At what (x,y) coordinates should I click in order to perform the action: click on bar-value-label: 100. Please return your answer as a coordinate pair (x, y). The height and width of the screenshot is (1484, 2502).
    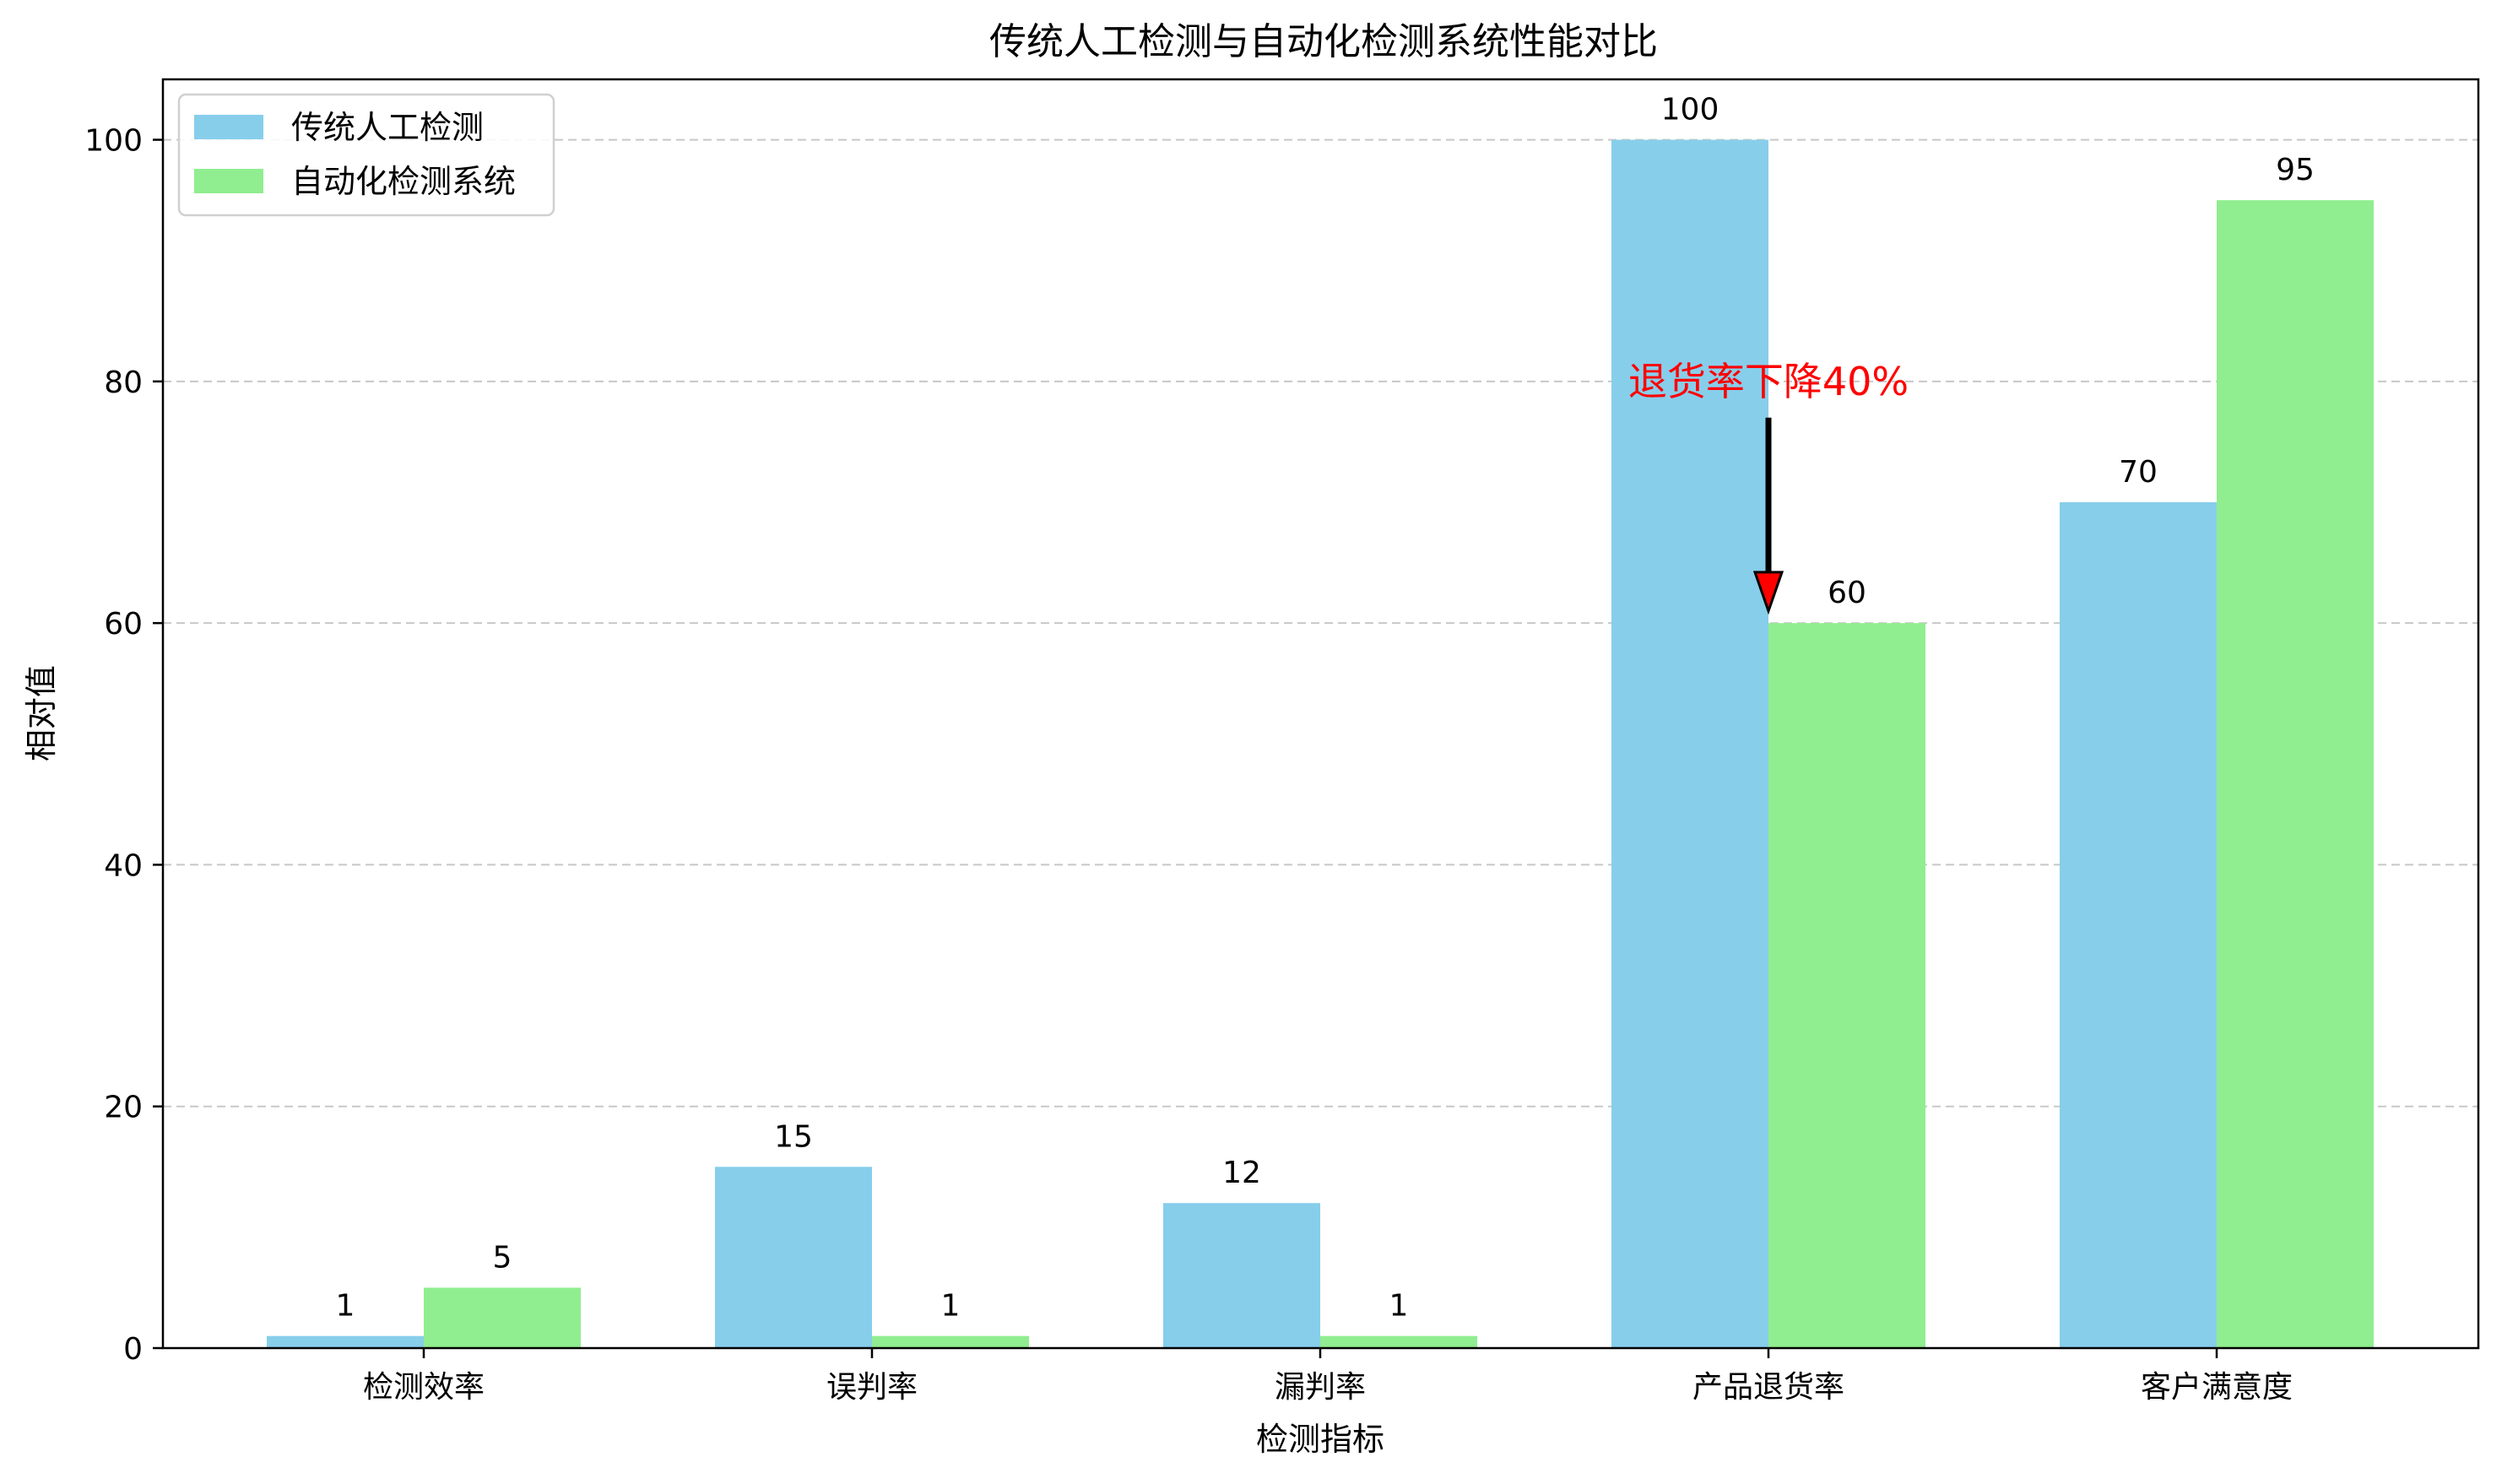
    Looking at the image, I should click on (1690, 110).